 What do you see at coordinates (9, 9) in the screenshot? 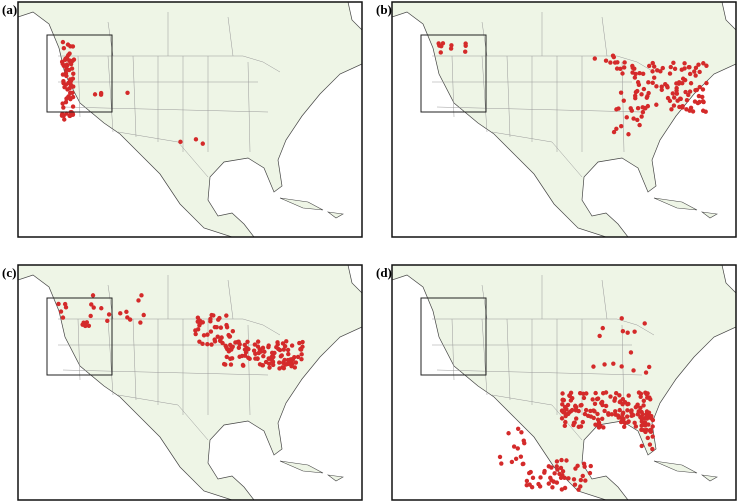
I see `panel-label: (a)` at bounding box center [9, 9].